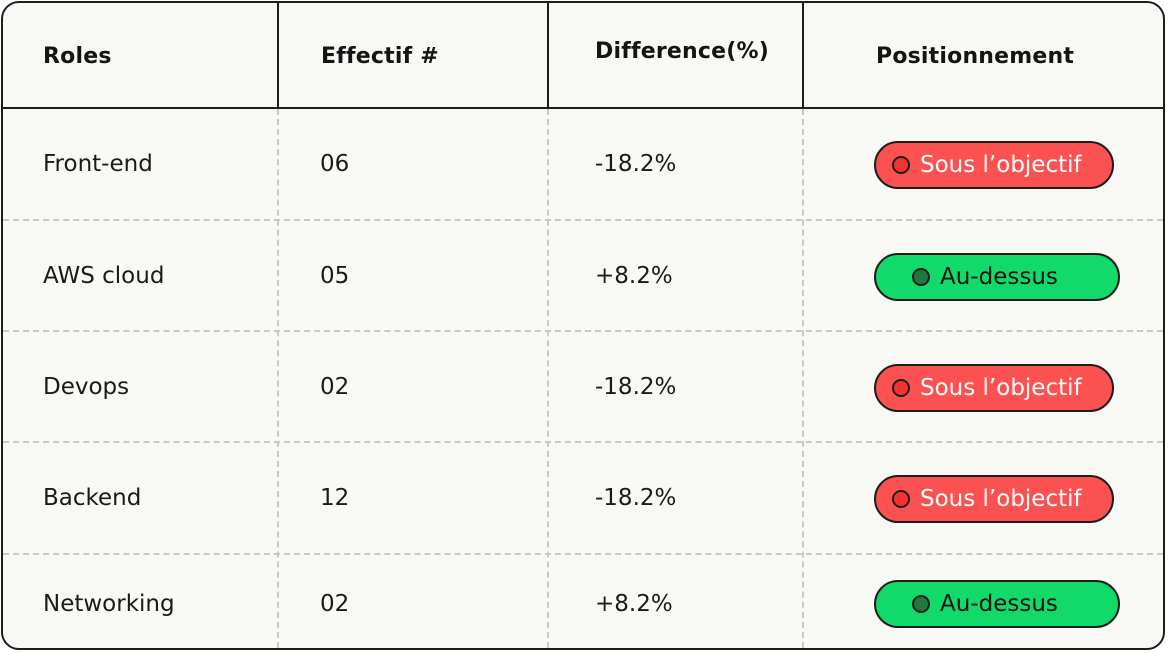 This screenshot has width=1170, height=653. Describe the element at coordinates (77, 56) in the screenshot. I see `header-roles: Roles` at that location.